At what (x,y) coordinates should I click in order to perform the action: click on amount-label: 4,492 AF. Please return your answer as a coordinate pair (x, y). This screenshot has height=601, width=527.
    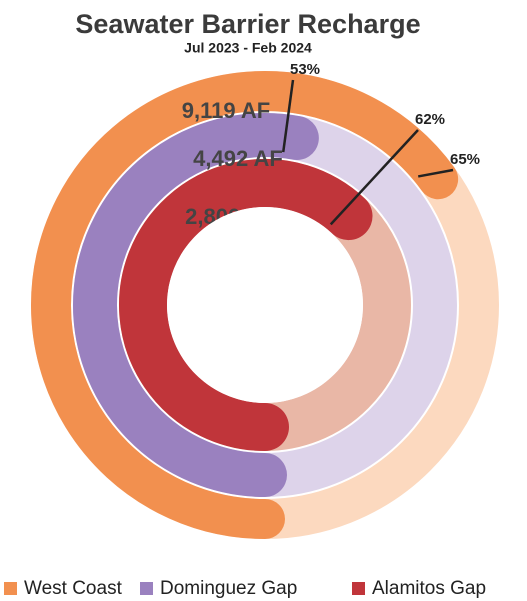
    Looking at the image, I should click on (238, 158).